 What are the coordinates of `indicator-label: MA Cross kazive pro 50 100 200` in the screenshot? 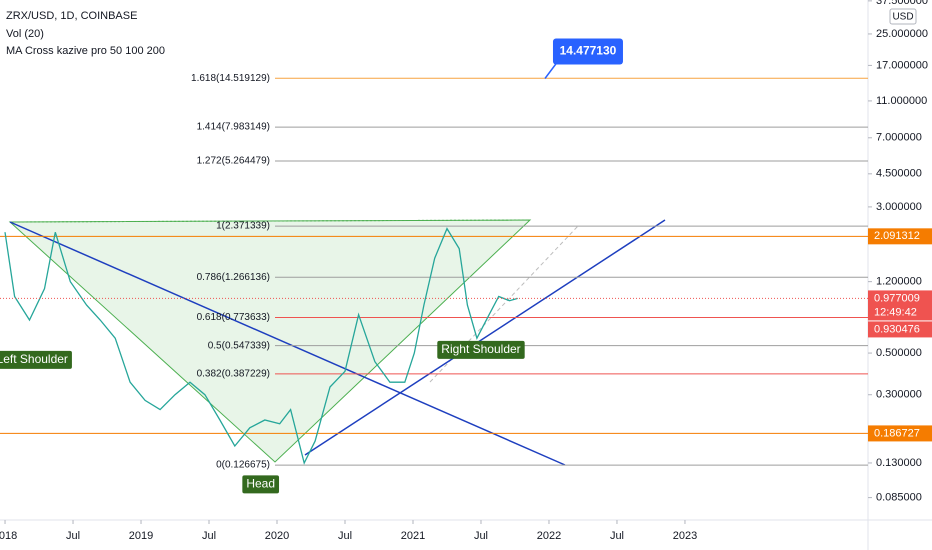 It's located at (85, 51).